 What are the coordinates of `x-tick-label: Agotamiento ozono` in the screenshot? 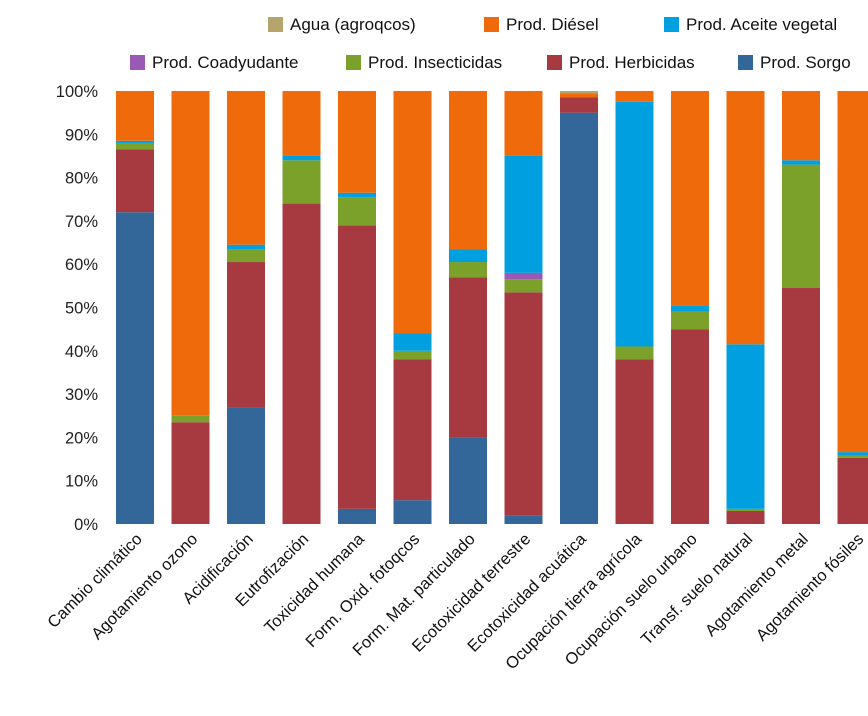 It's located at (144, 586).